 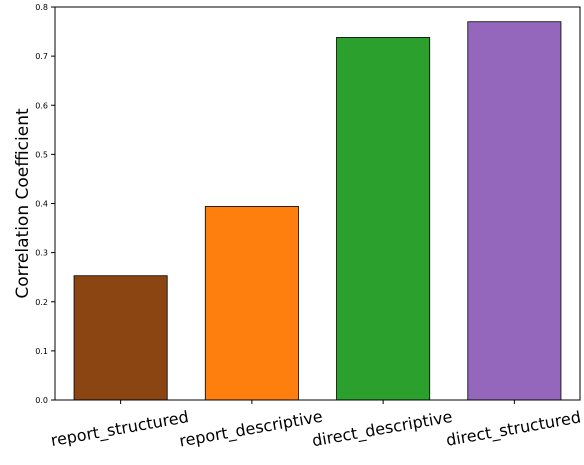 What do you see at coordinates (251, 429) in the screenshot?
I see `x-tick-label: report_descriptive` at bounding box center [251, 429].